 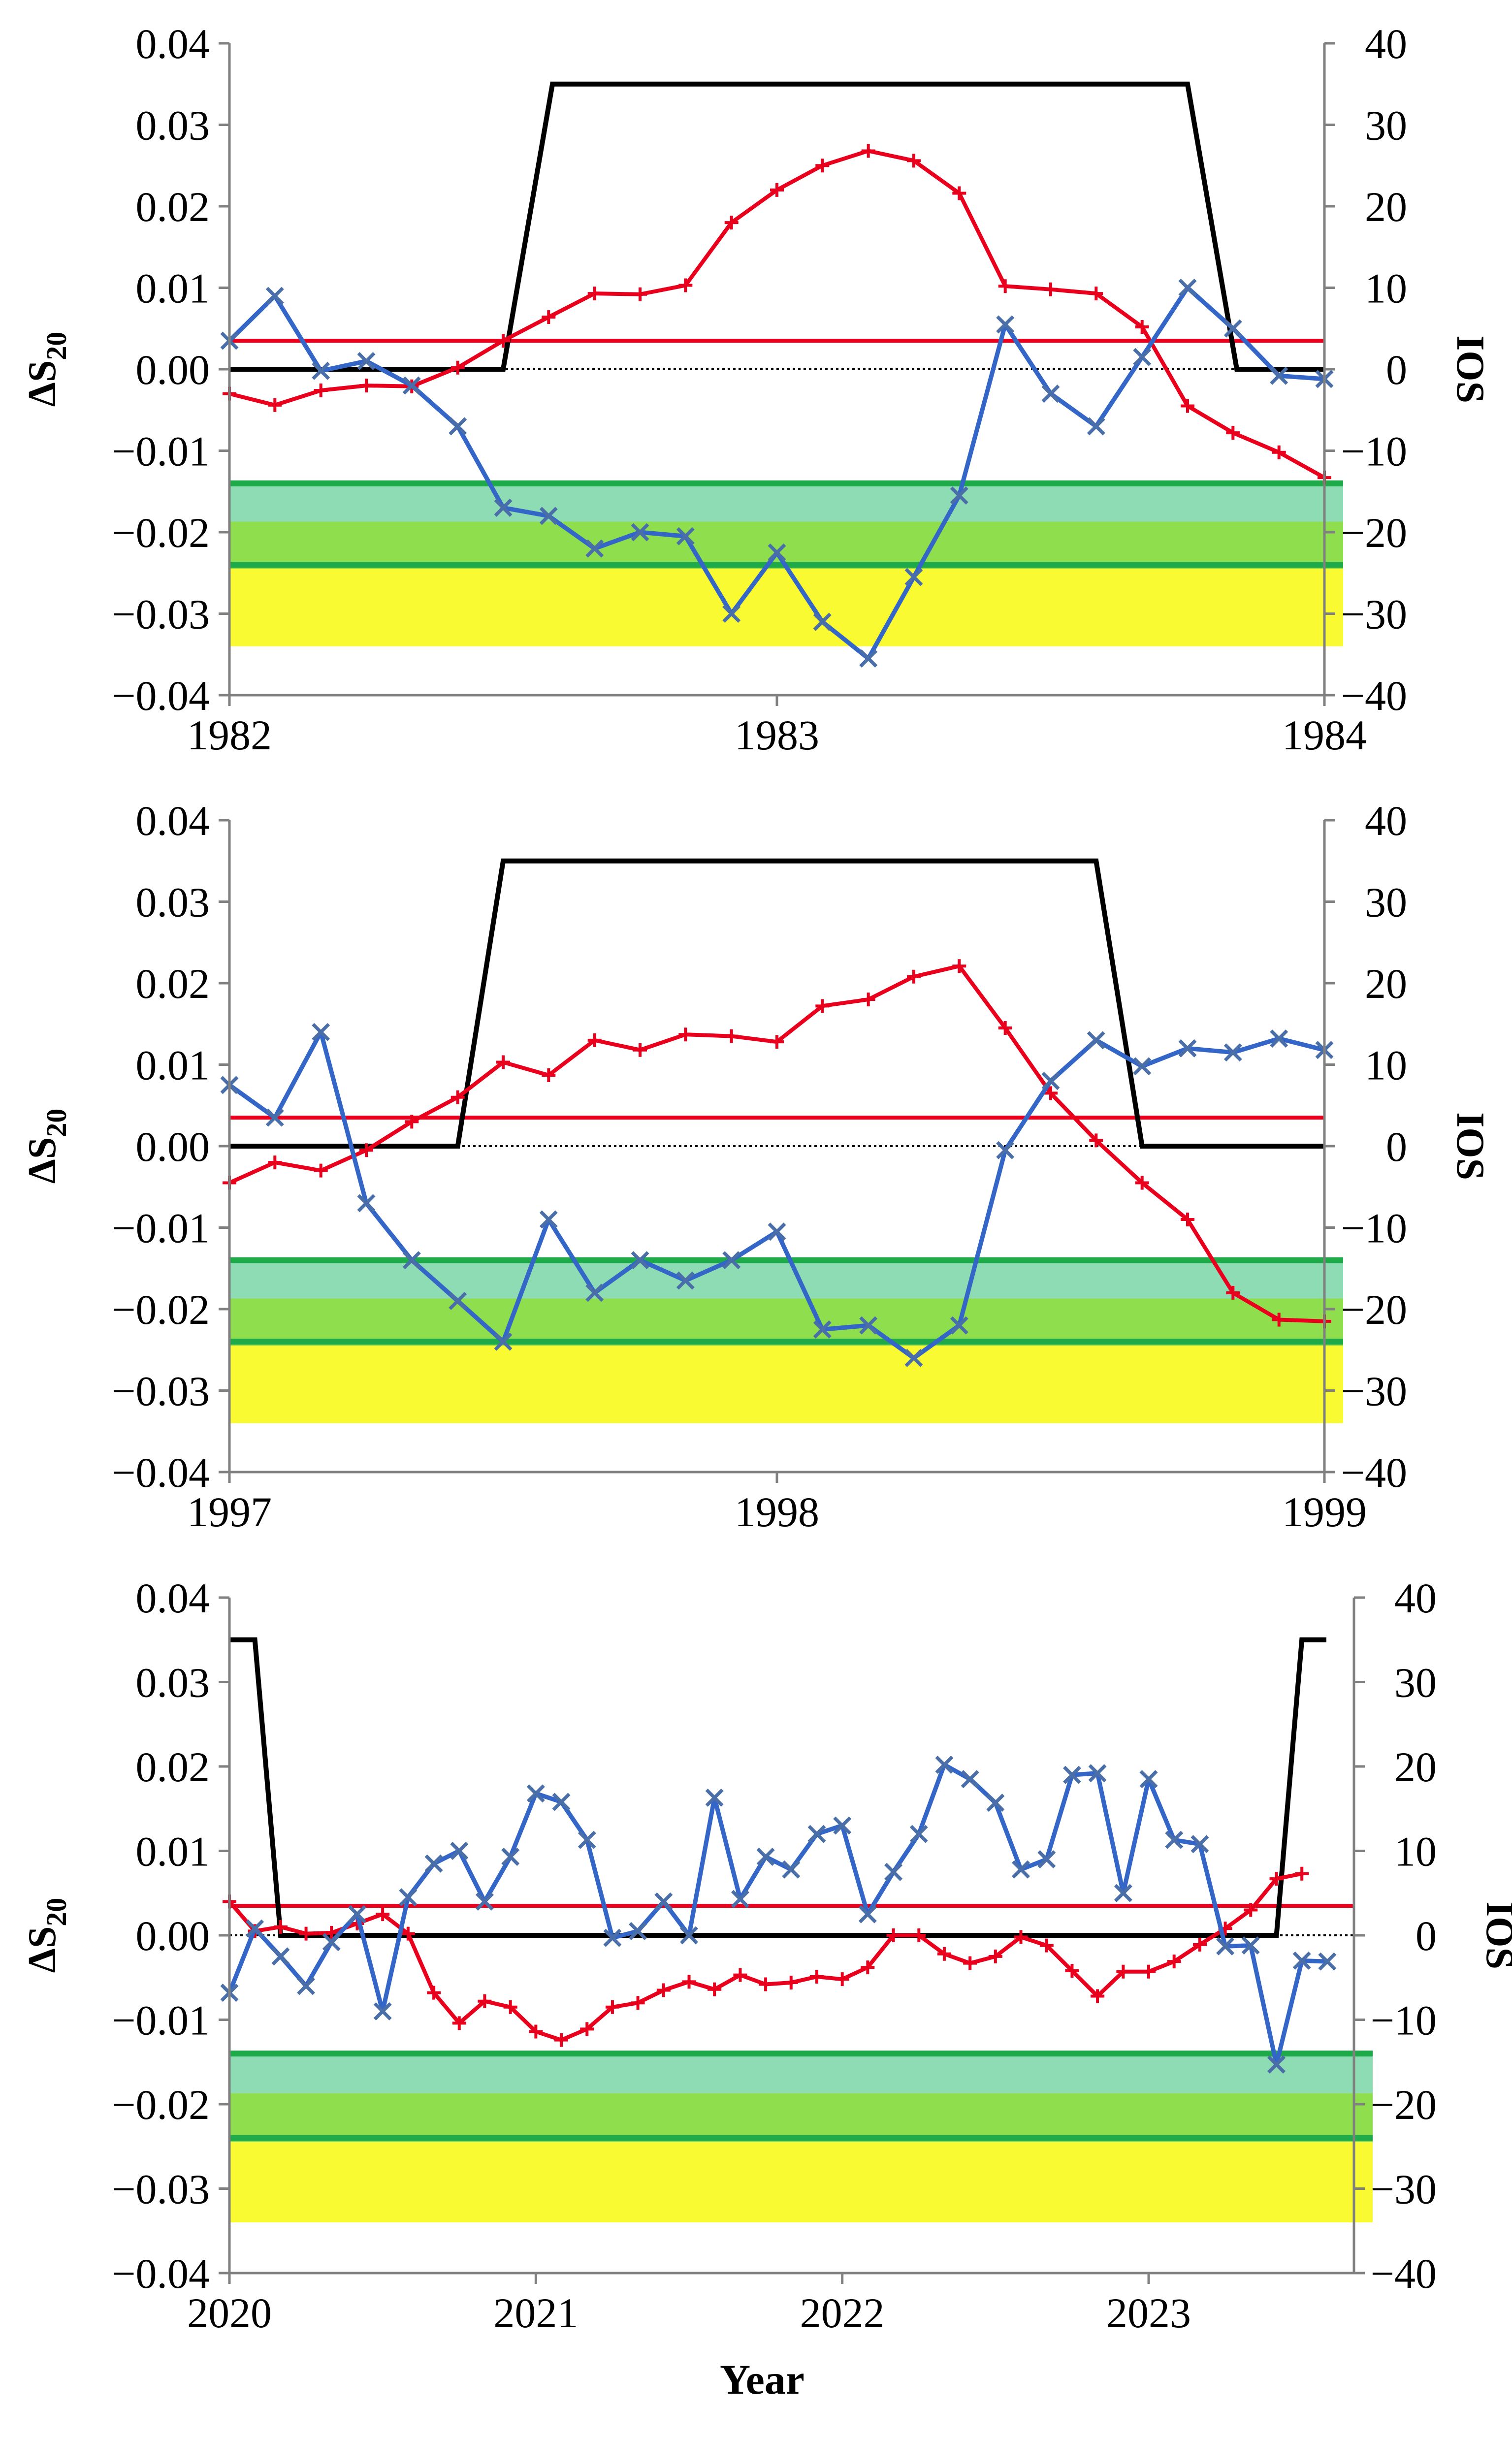 I want to click on y-left-tick-label: 0.00, so click(x=173, y=1146).